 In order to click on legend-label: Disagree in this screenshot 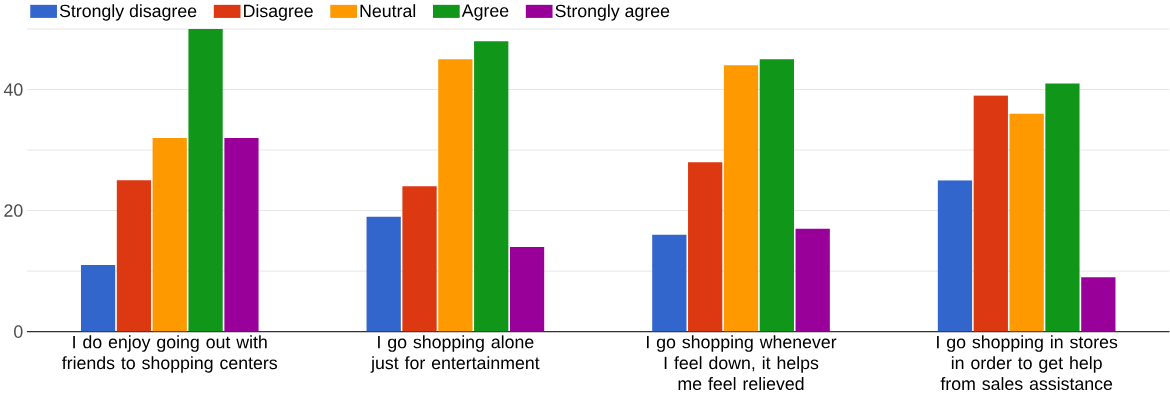, I will do `click(278, 12)`.